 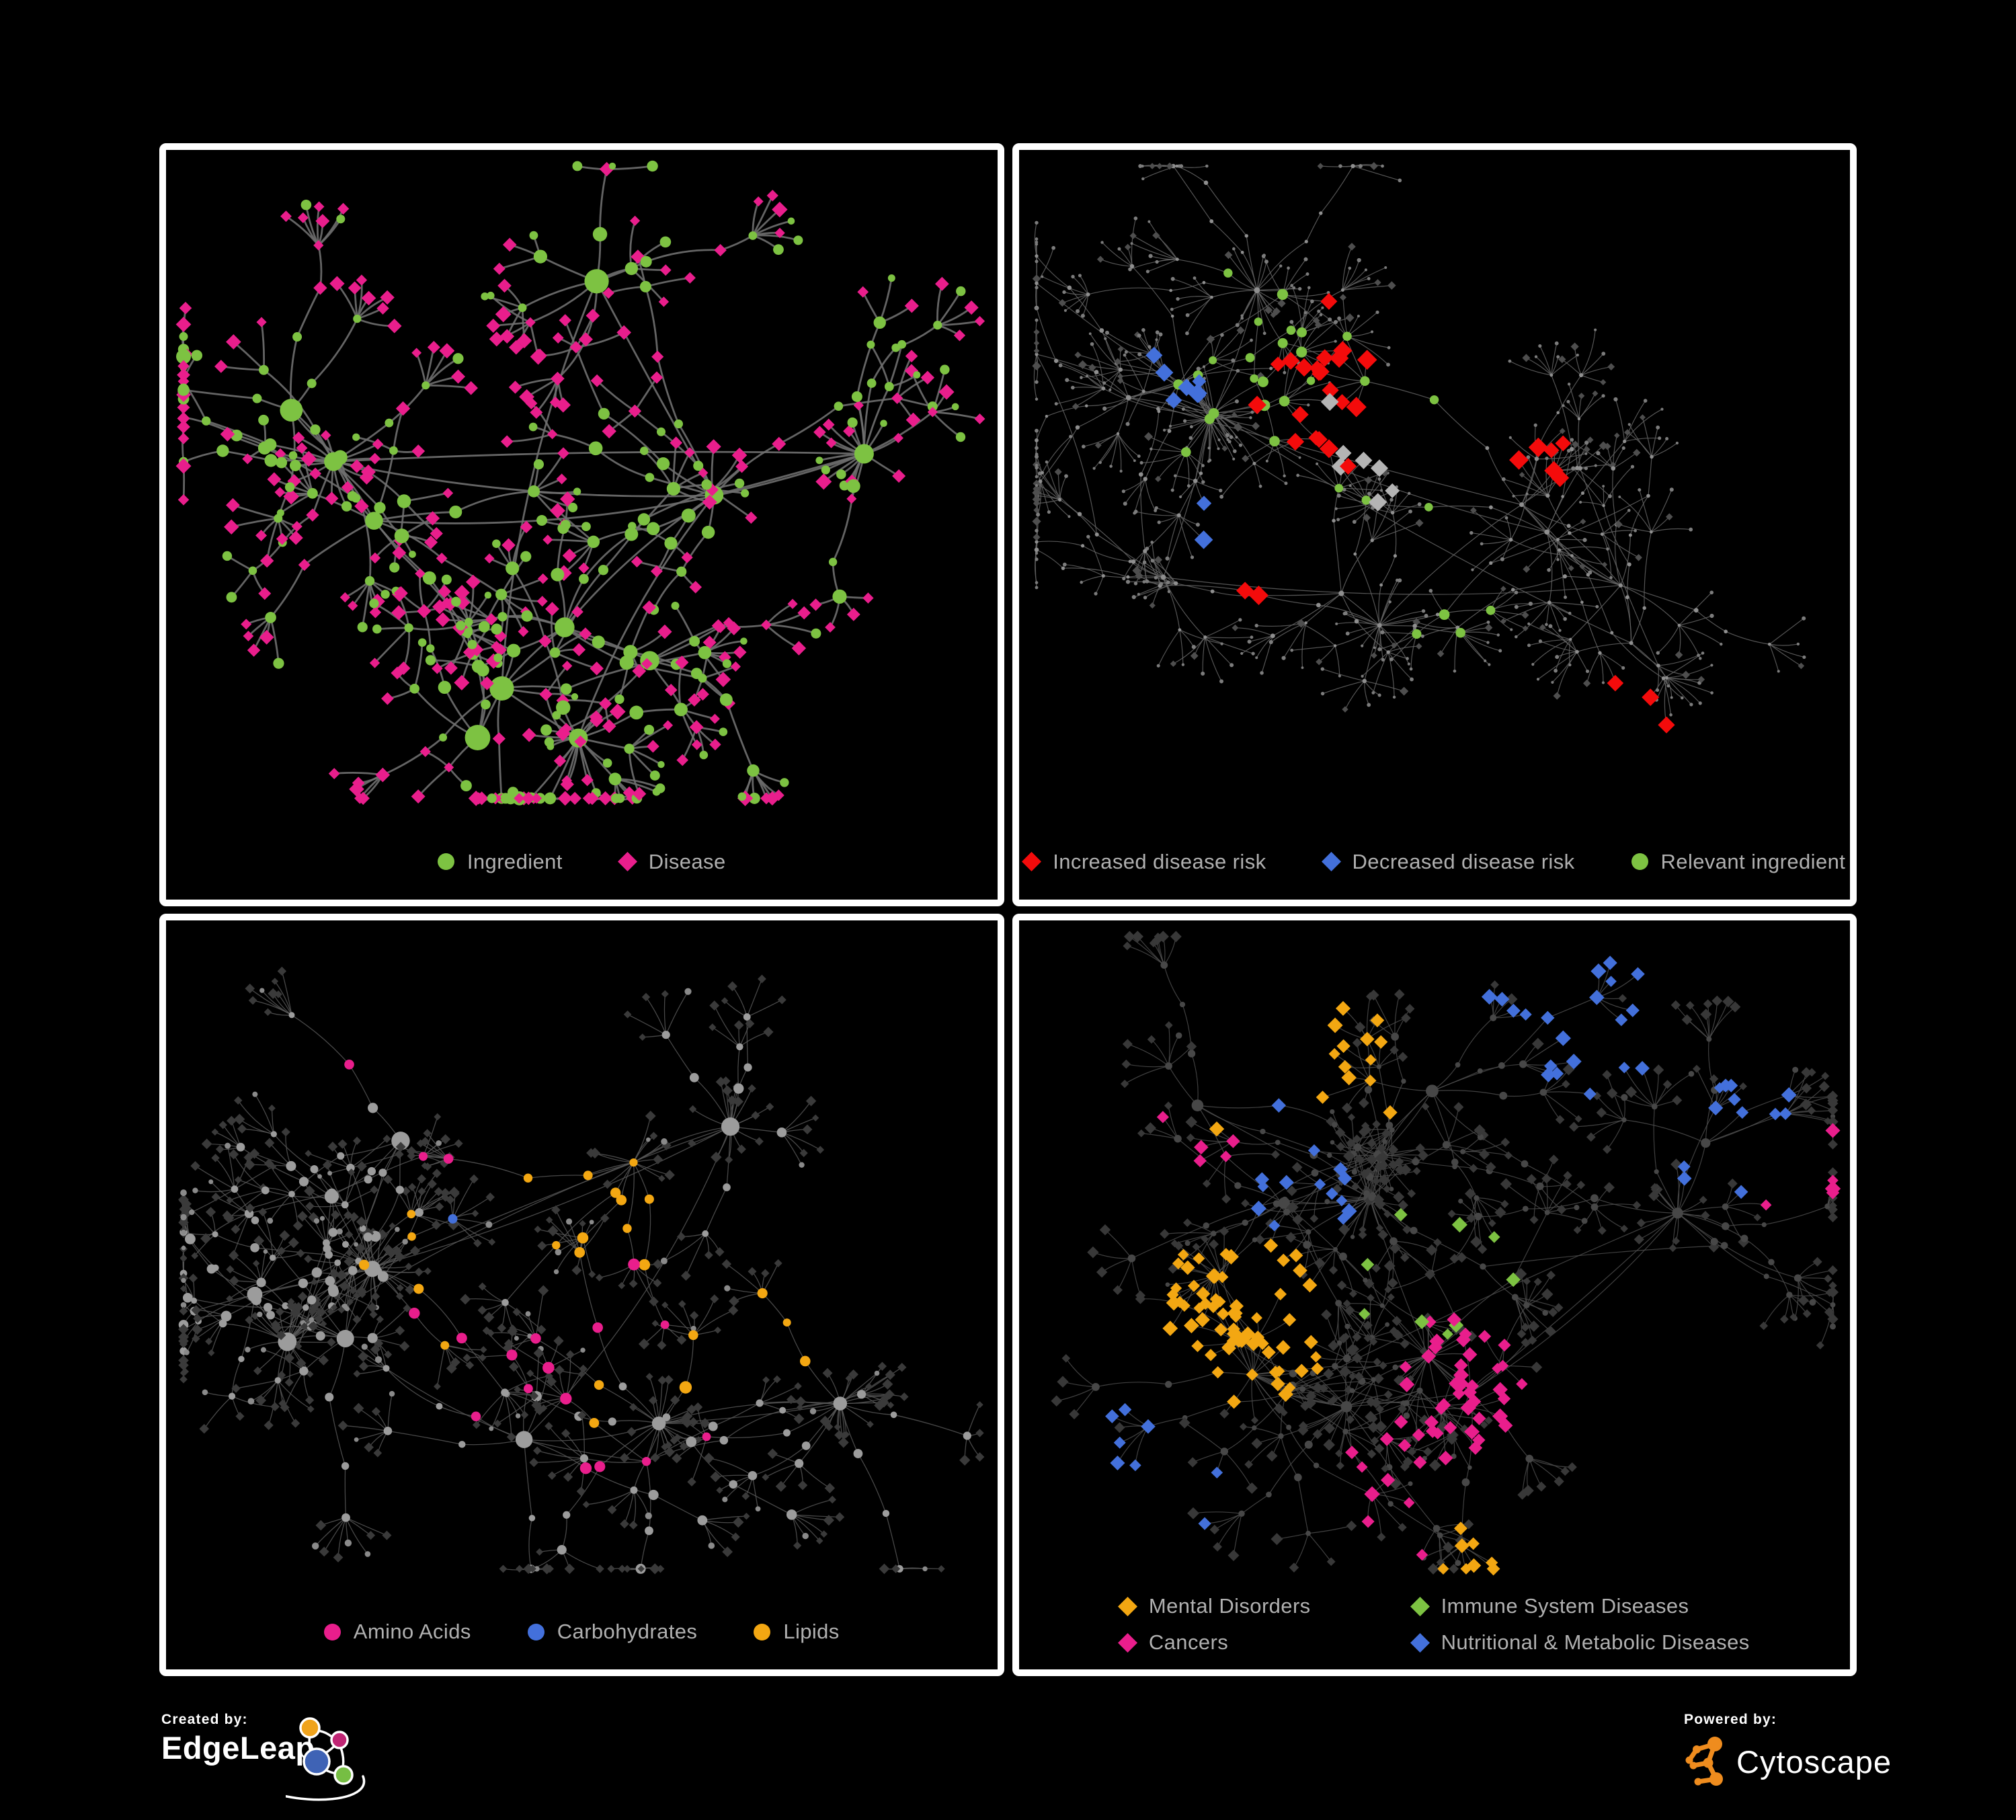 I want to click on legend-item: Carbohydrates, so click(x=612, y=1632).